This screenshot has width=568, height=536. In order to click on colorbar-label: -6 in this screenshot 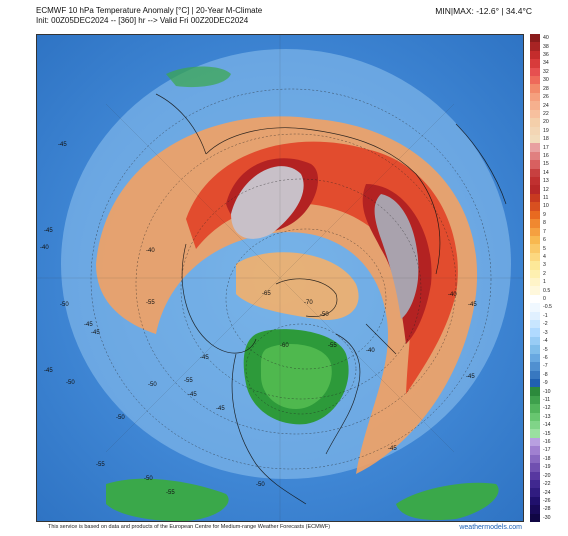, I will do `click(545, 357)`.